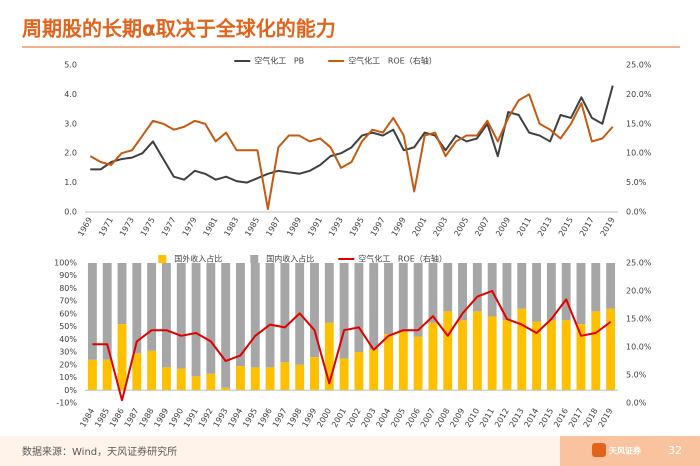  What do you see at coordinates (639, 94) in the screenshot?
I see `y2-tick-label: 20.0%` at bounding box center [639, 94].